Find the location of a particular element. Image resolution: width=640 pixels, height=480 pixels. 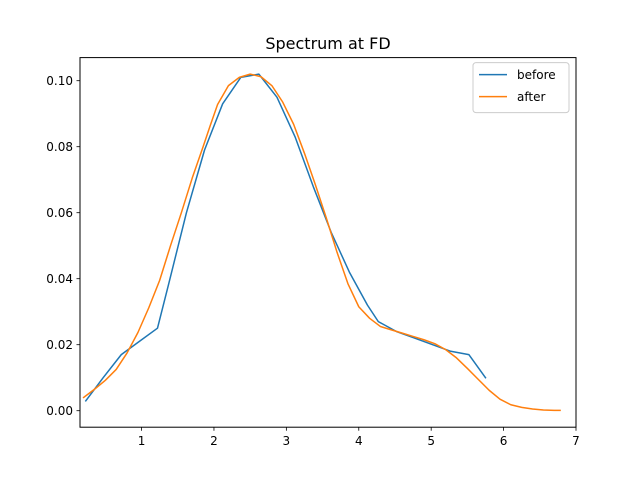

legend-label-before: before is located at coordinates (536, 75).